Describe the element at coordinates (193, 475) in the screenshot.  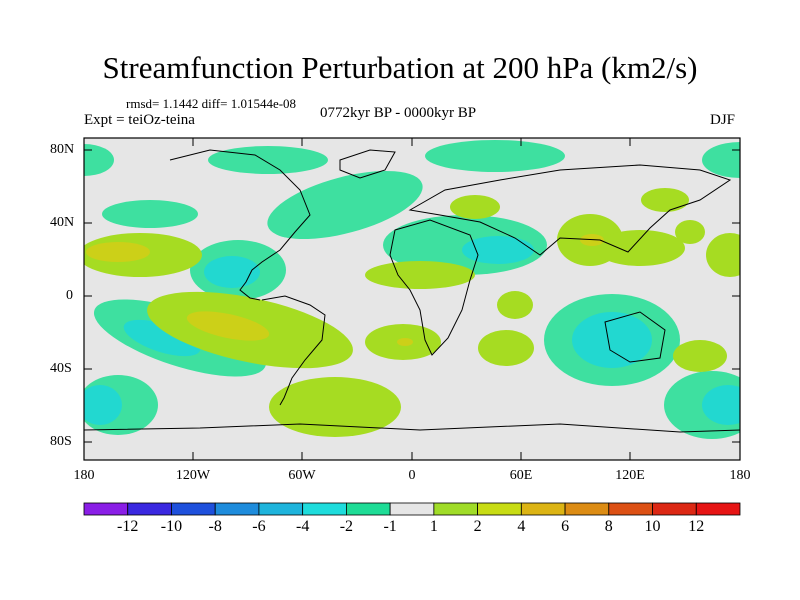
I see `x-tick-label: 120W` at that location.